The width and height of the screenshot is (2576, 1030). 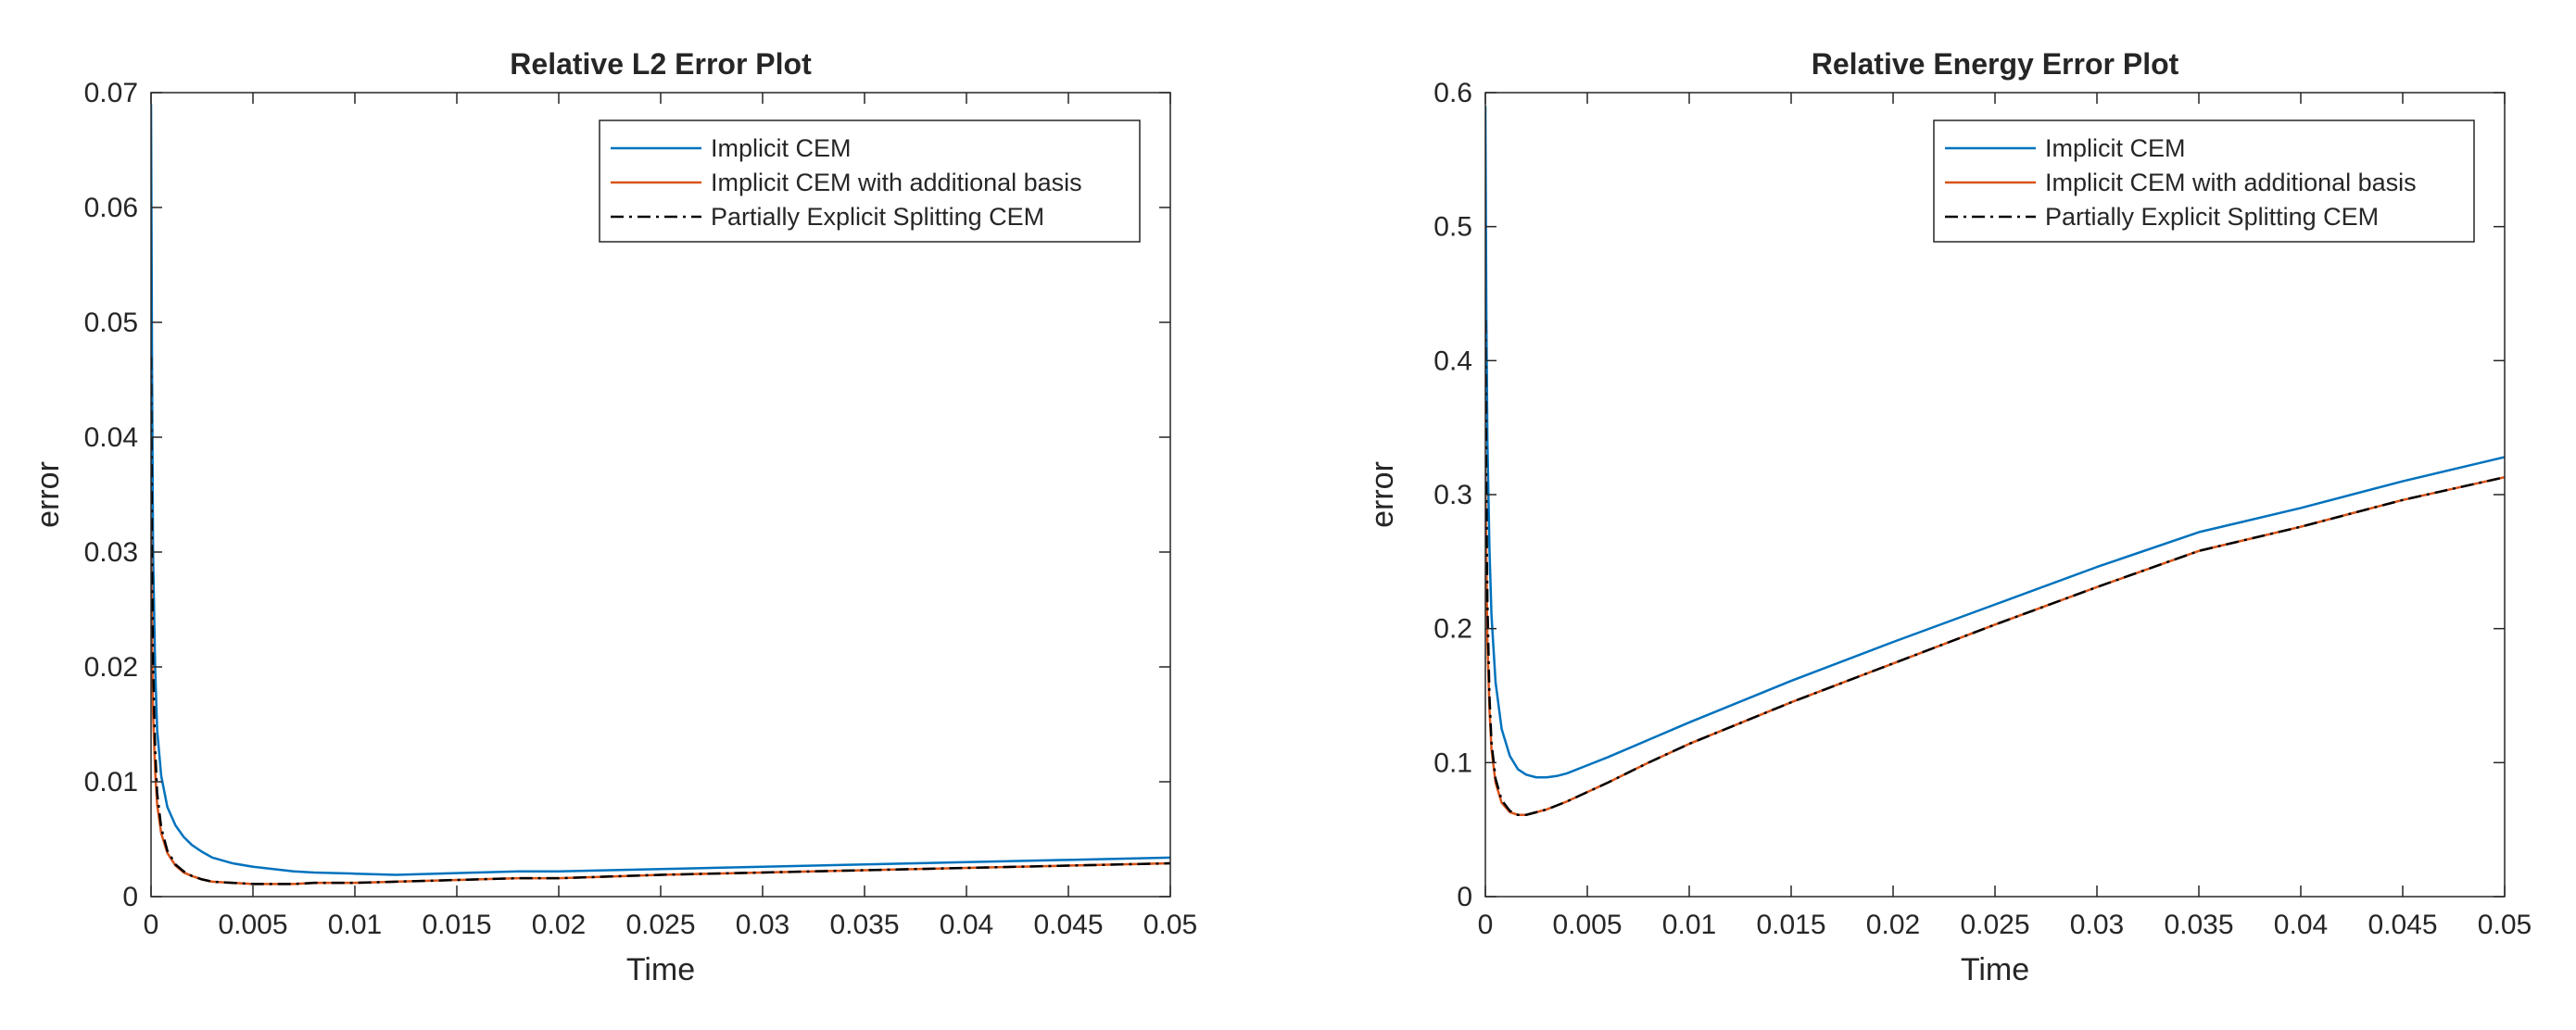 I want to click on chart-title: Relative Energy Error Plot, so click(x=1996, y=64).